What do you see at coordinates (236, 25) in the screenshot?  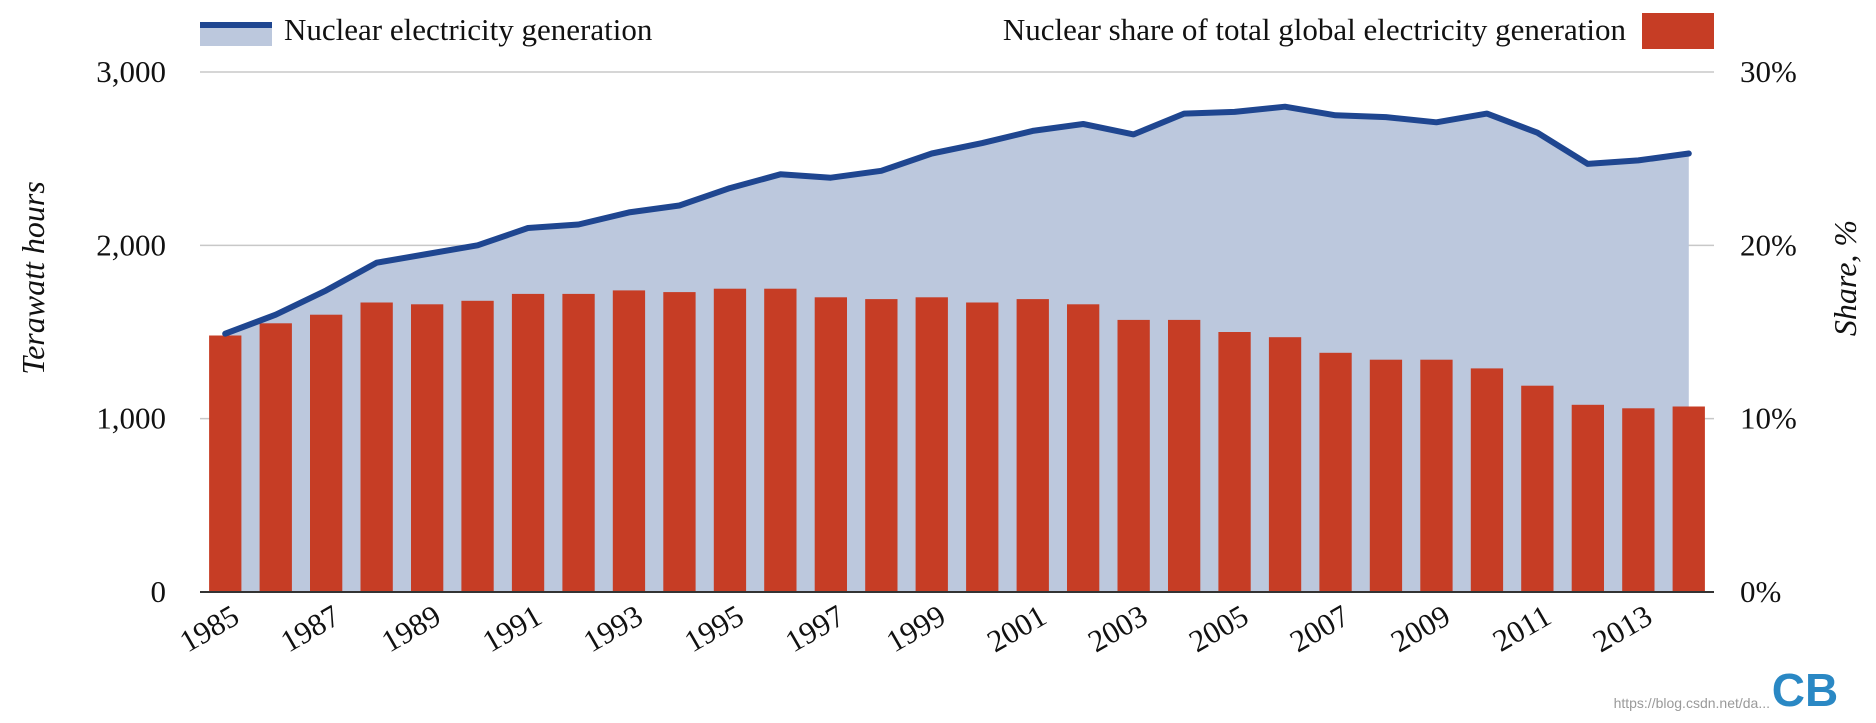 I see `legend-line-swatch` at bounding box center [236, 25].